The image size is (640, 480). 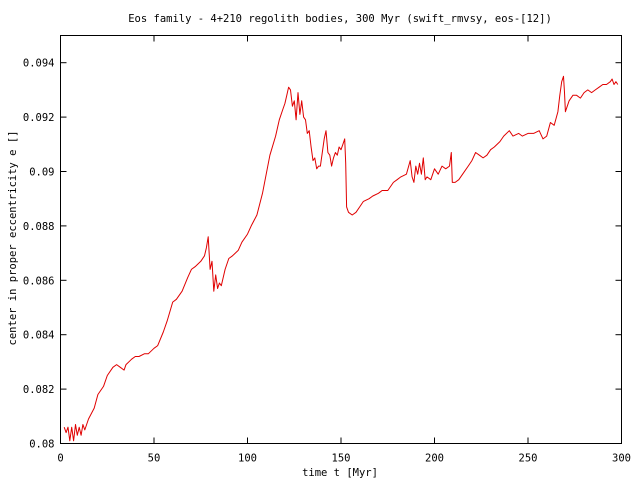 I want to click on x-tick-label: 150, so click(x=341, y=459).